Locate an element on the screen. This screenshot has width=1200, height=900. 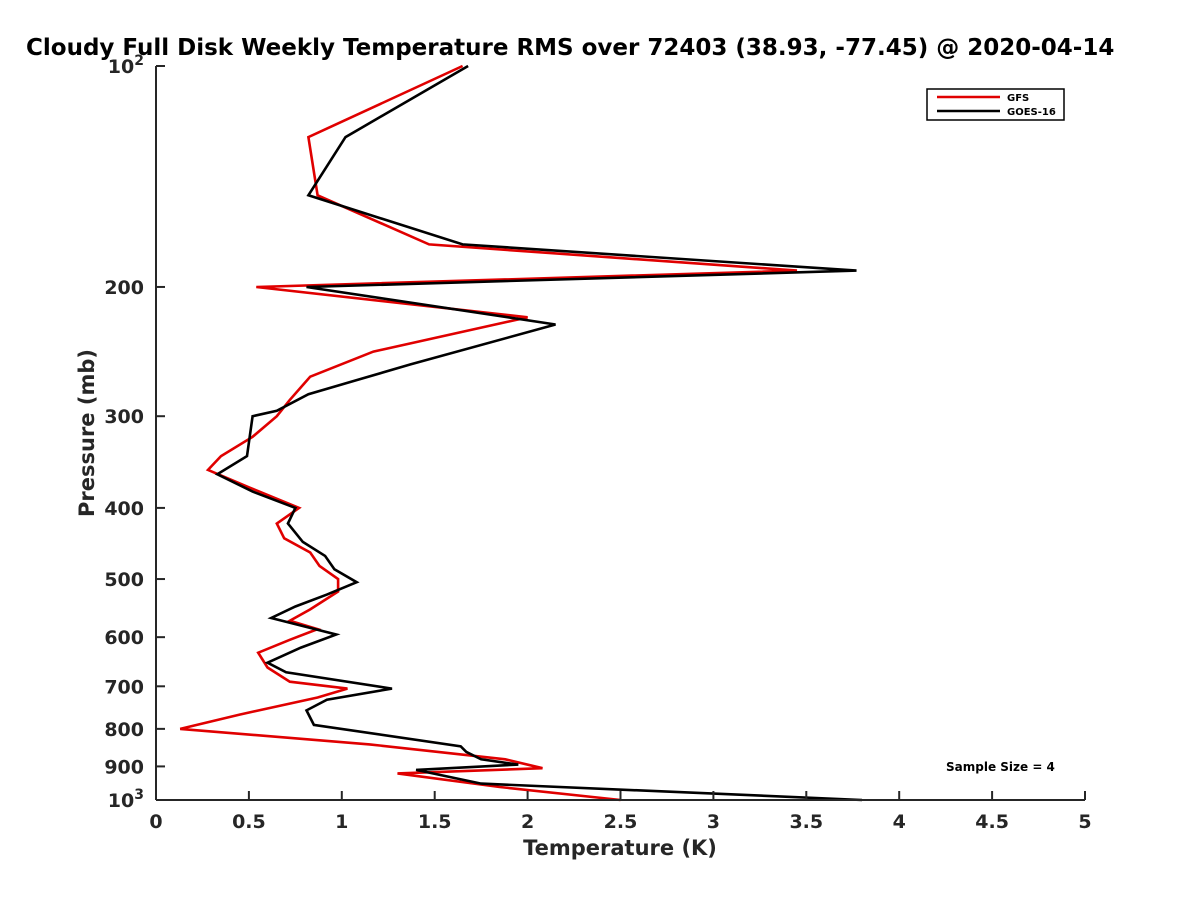
y-ticks: 10² 200 300 400 500 600 700 800 900 10³ is located at coordinates (134, 432).